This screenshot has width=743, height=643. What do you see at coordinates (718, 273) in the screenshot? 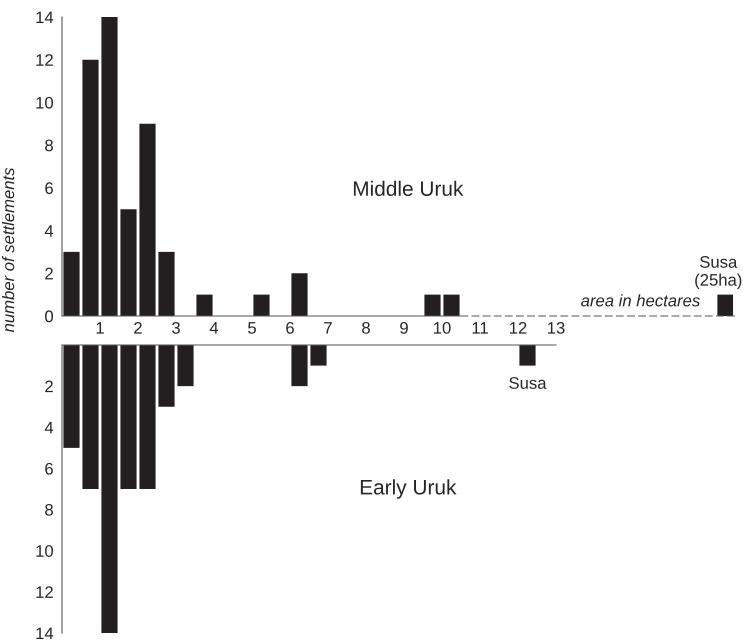
I see `x-tick-label: Susa (25ha)` at bounding box center [718, 273].